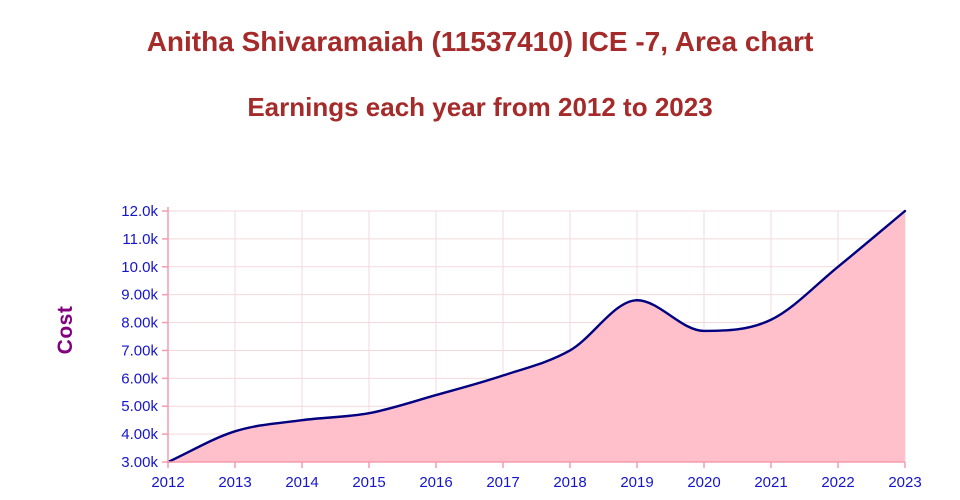  What do you see at coordinates (139, 350) in the screenshot?
I see `y-tick-label: 7.00k` at bounding box center [139, 350].